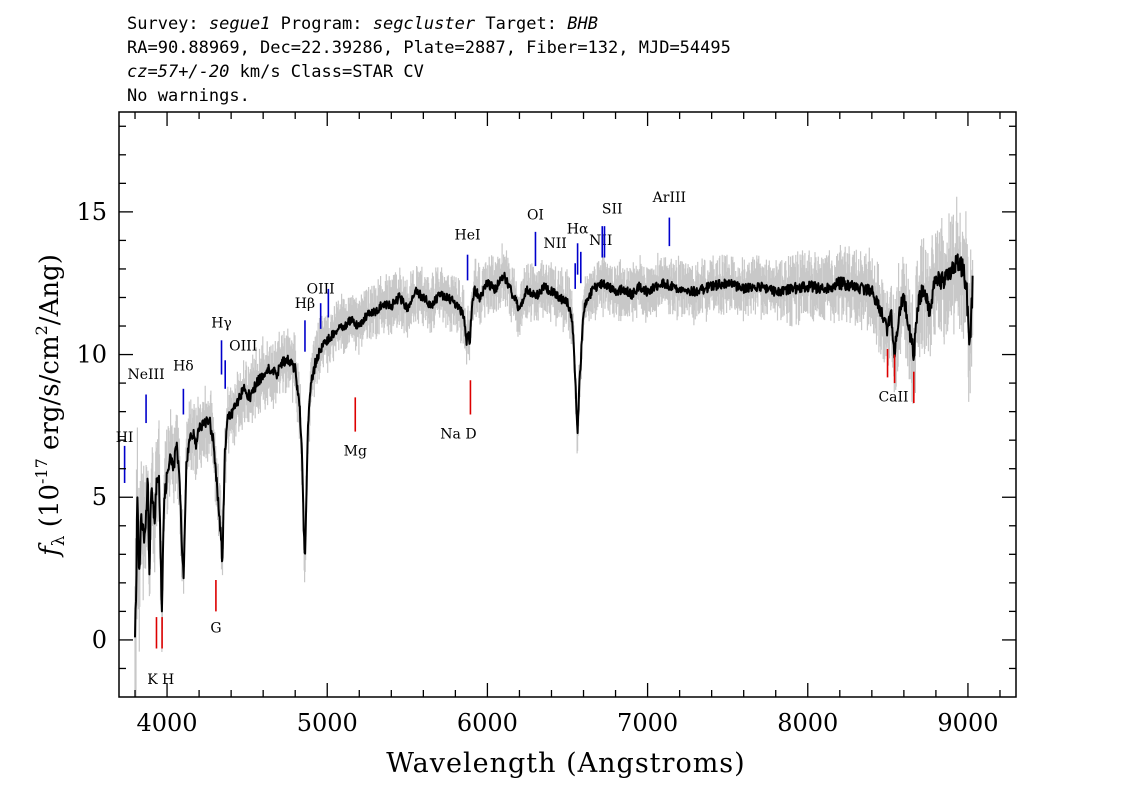  I want to click on x-tick-label: 9000, so click(967, 723).